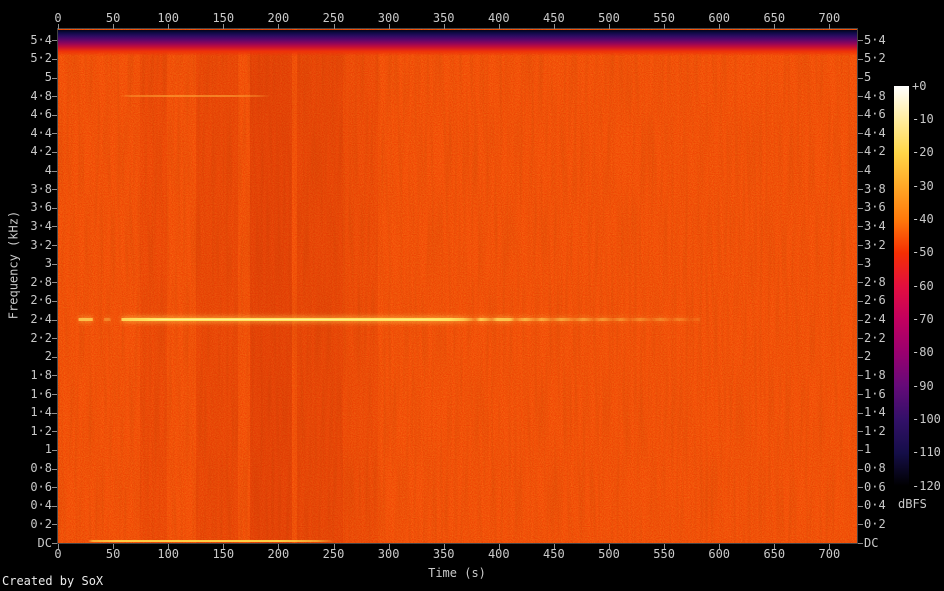 The image size is (944, 591). What do you see at coordinates (443, 18) in the screenshot?
I see `time-tick-label-top: 350` at bounding box center [443, 18].